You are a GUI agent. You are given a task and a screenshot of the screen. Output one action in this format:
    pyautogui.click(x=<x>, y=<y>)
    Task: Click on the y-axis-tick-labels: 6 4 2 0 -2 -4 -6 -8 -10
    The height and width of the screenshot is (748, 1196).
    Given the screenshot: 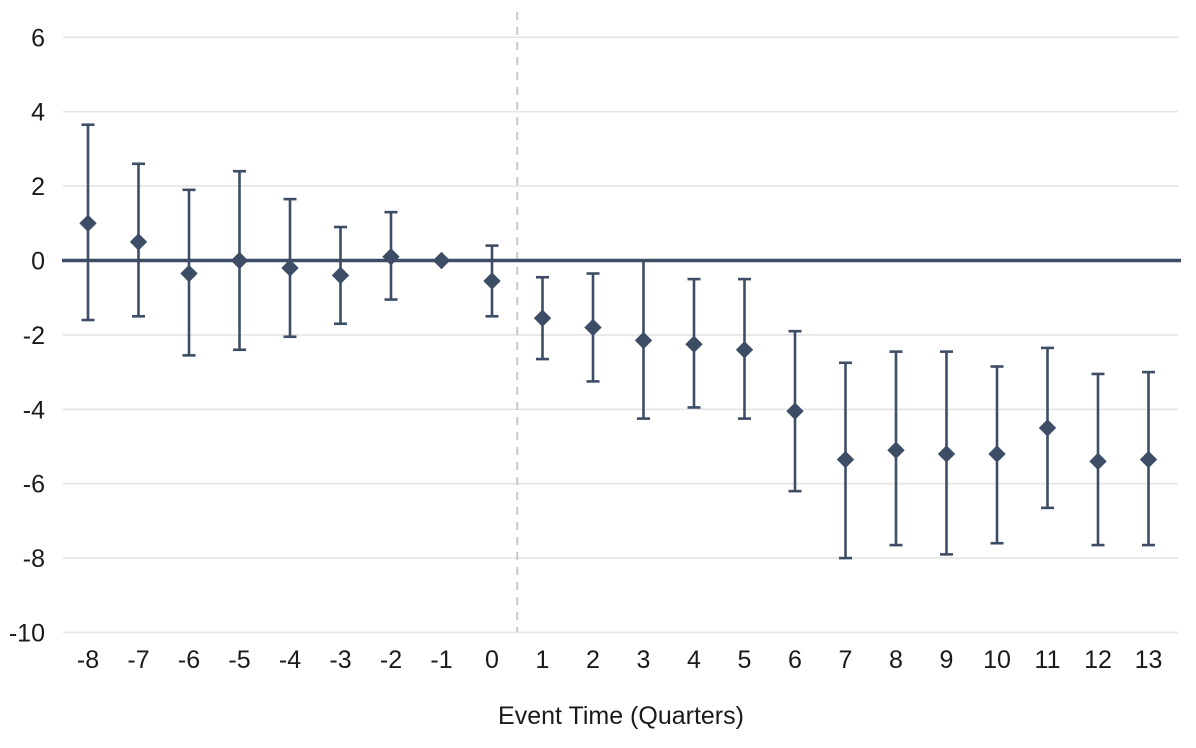 What is the action you would take?
    pyautogui.click(x=27, y=335)
    